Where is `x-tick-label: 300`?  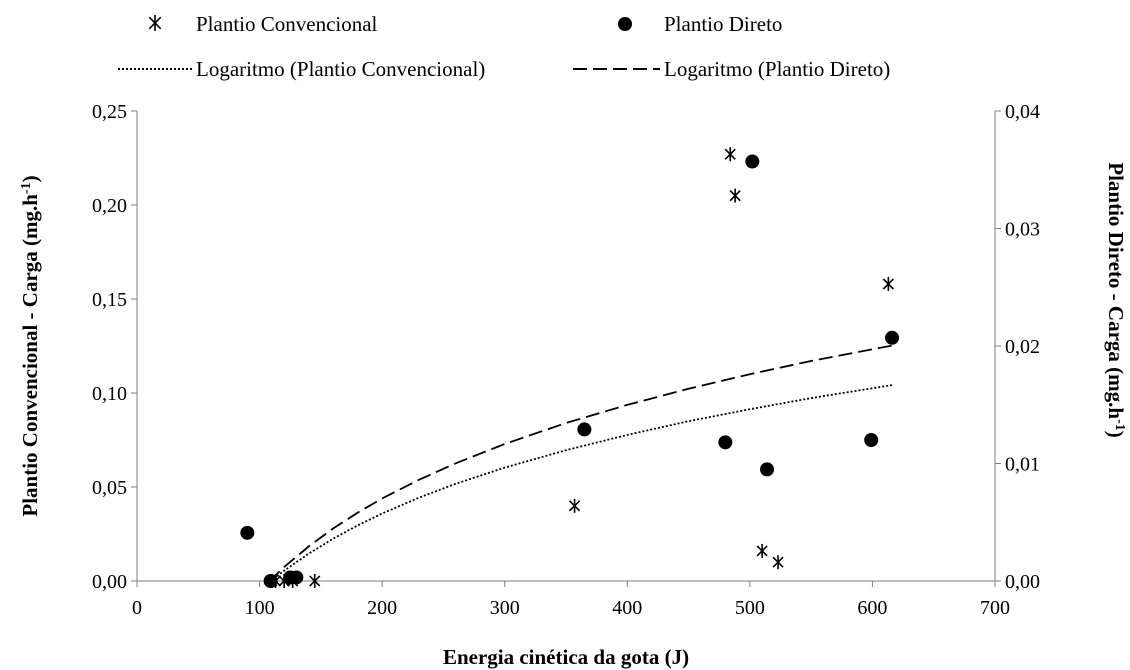
x-tick-label: 300 is located at coordinates (505, 608).